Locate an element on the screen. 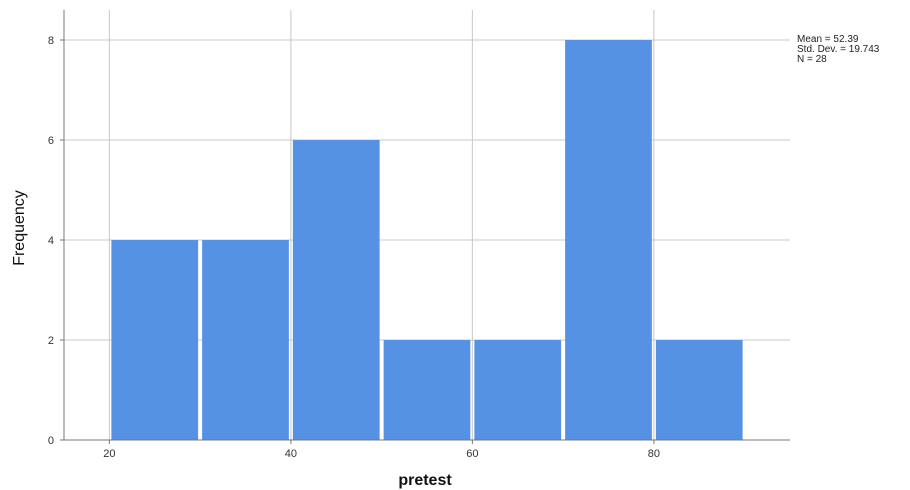 The height and width of the screenshot is (490, 910). x-tick-label-60: 60 is located at coordinates (472, 454).